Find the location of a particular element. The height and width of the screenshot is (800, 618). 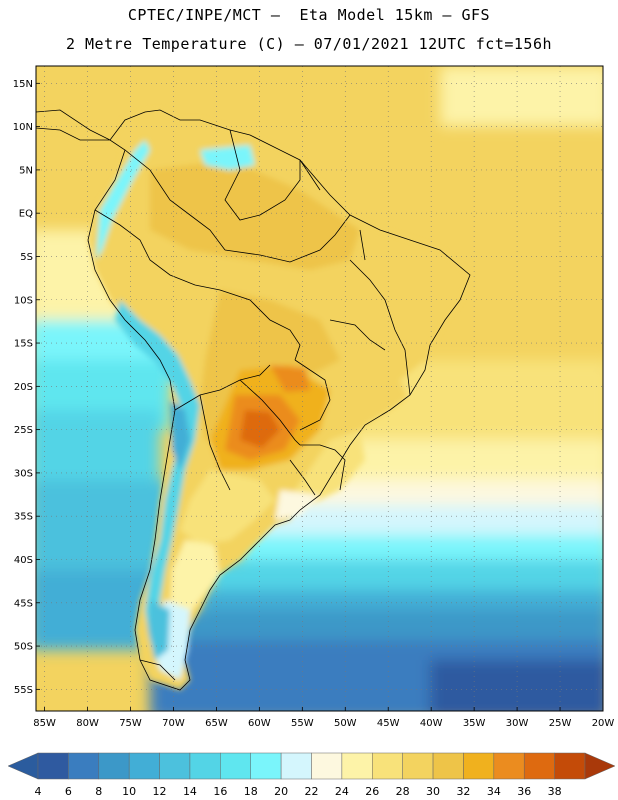

colorbar-right-arrow is located at coordinates (600, 766).